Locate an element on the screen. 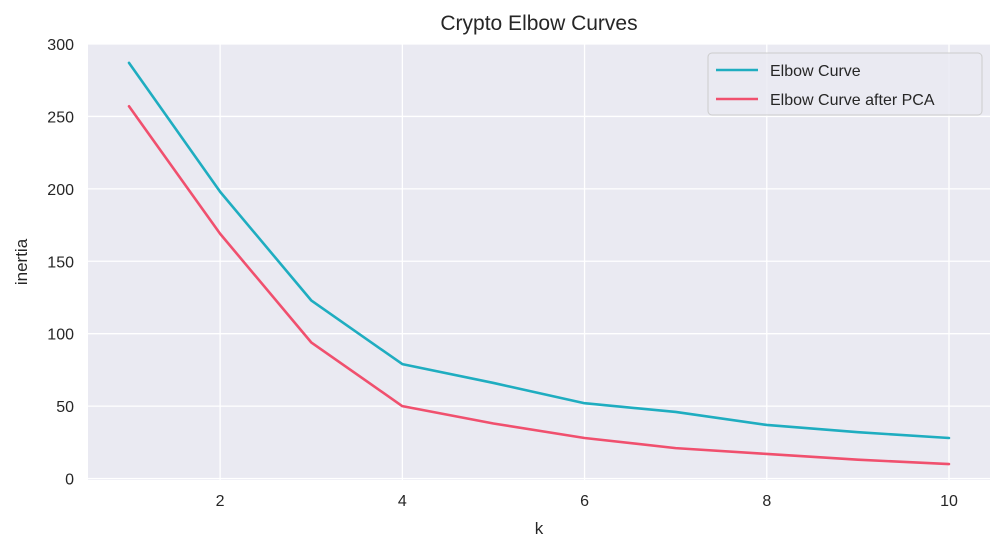  legend-label-elbow-curve-after-pca: Elbow Curve after PCA is located at coordinates (852, 100).